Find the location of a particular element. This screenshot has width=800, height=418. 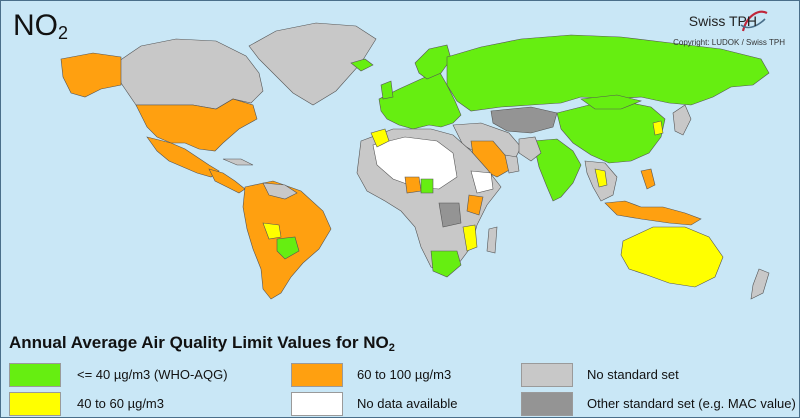

new-zealand is located at coordinates (760, 284).